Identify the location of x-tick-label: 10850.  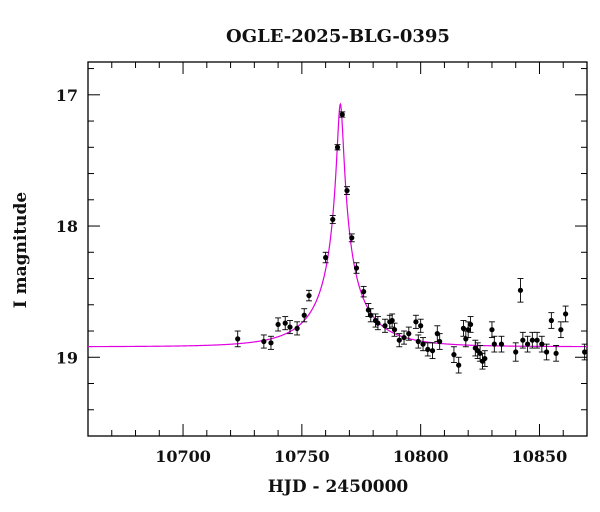
(540, 456).